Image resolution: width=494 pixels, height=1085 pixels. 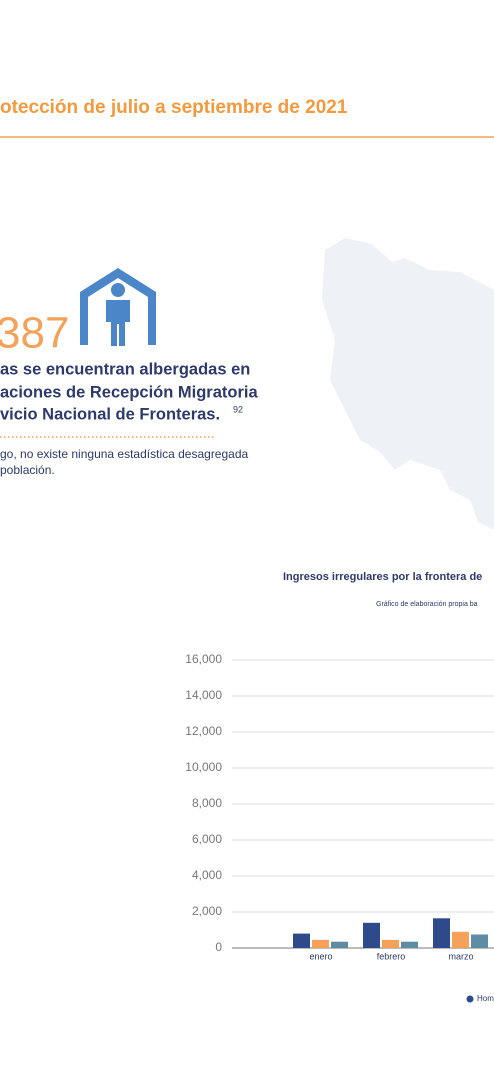 I want to click on map, so click(x=408, y=384).